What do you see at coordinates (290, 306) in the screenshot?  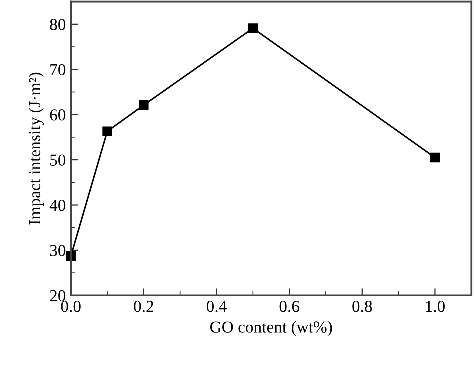 I see `x-tick-label: 0.6` at bounding box center [290, 306].